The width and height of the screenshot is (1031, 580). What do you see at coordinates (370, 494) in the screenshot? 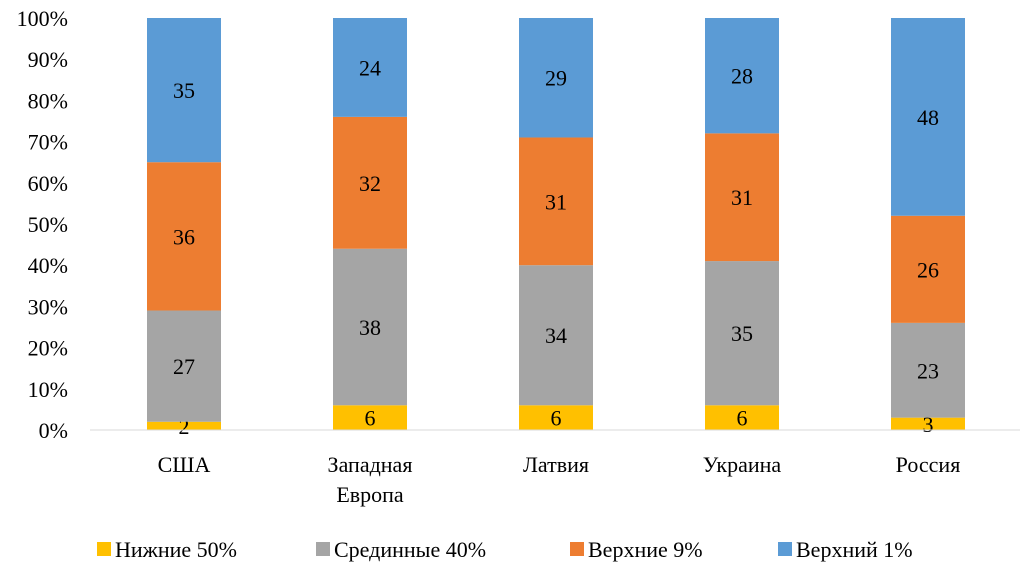
I see `x-tick-label: Европа` at bounding box center [370, 494].